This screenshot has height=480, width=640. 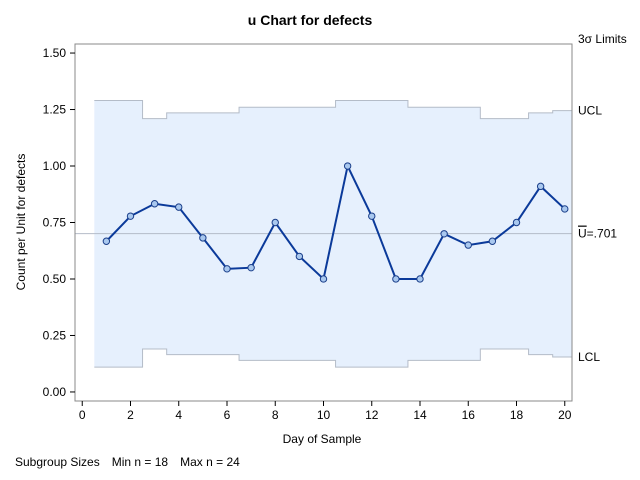 What do you see at coordinates (602, 39) in the screenshot?
I see `limits-header: 3σ Limits` at bounding box center [602, 39].